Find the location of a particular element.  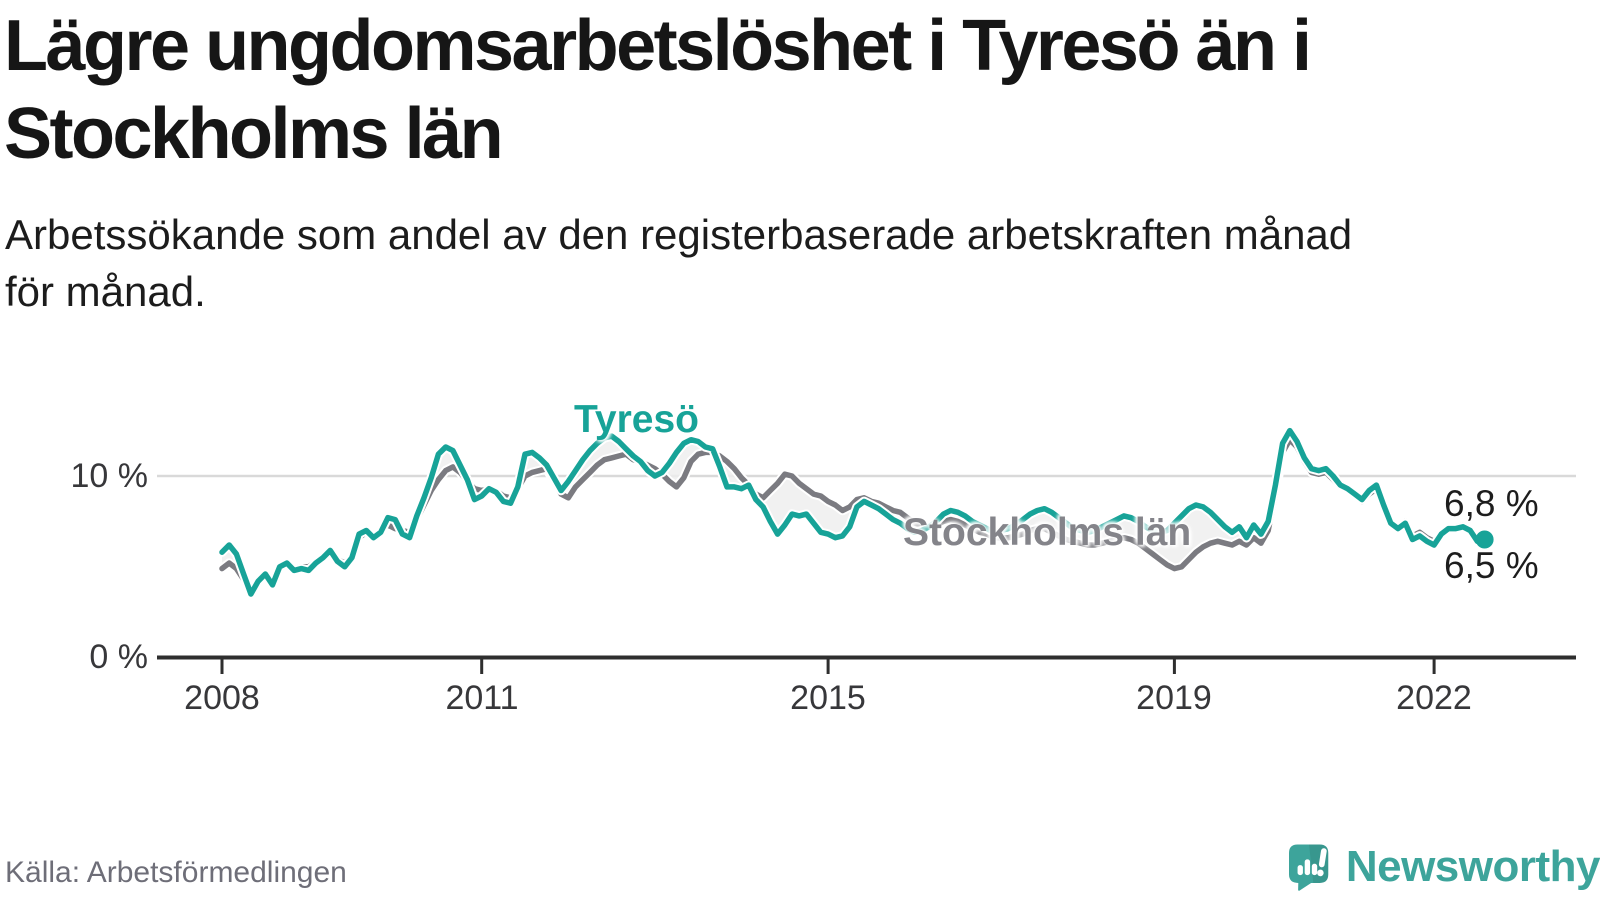

x-tick-label-2022: 2022 is located at coordinates (1434, 698).